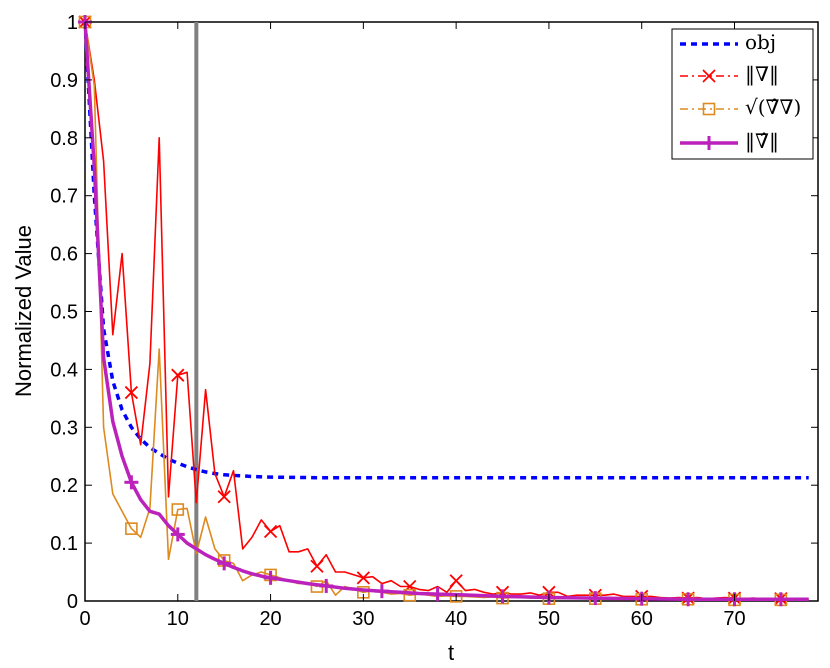 The width and height of the screenshot is (830, 668). Describe the element at coordinates (64, 370) in the screenshot. I see `y-tick-label-4: 0.4` at that location.